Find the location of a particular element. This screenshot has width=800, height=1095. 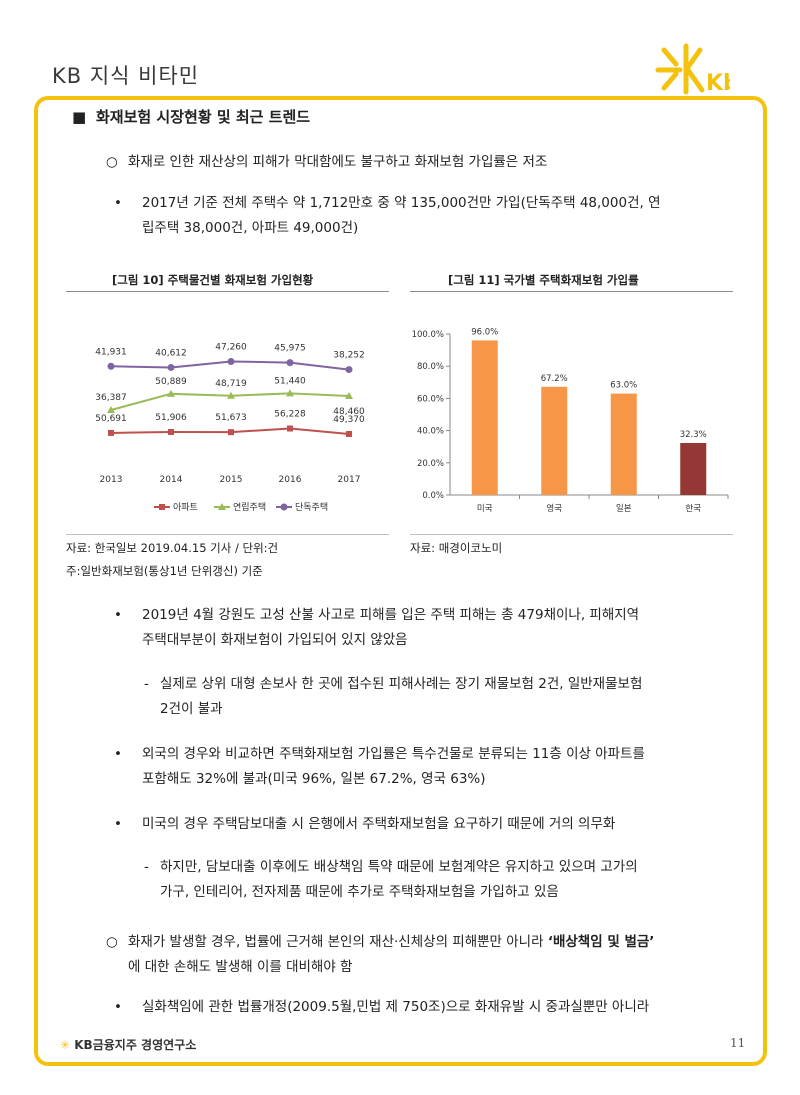

dash-1: - is located at coordinates (146, 684).